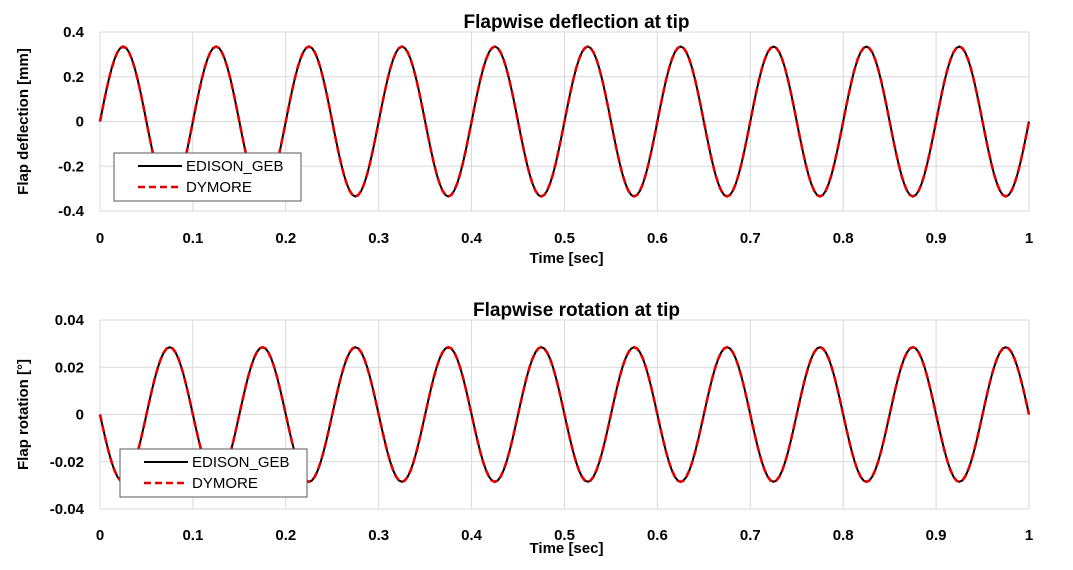 This screenshot has width=1073, height=570. What do you see at coordinates (577, 22) in the screenshot?
I see `chart-title: Flapwise deflection at tip` at bounding box center [577, 22].